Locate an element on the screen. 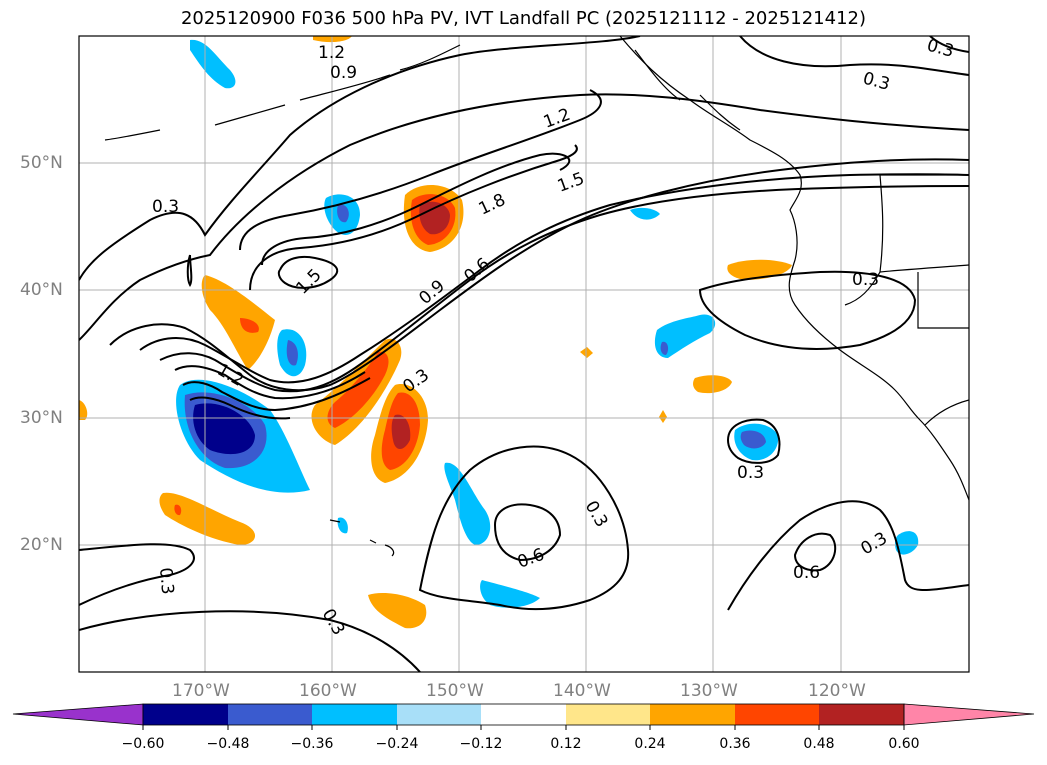  lat-label: 30°N is located at coordinates (41, 418).